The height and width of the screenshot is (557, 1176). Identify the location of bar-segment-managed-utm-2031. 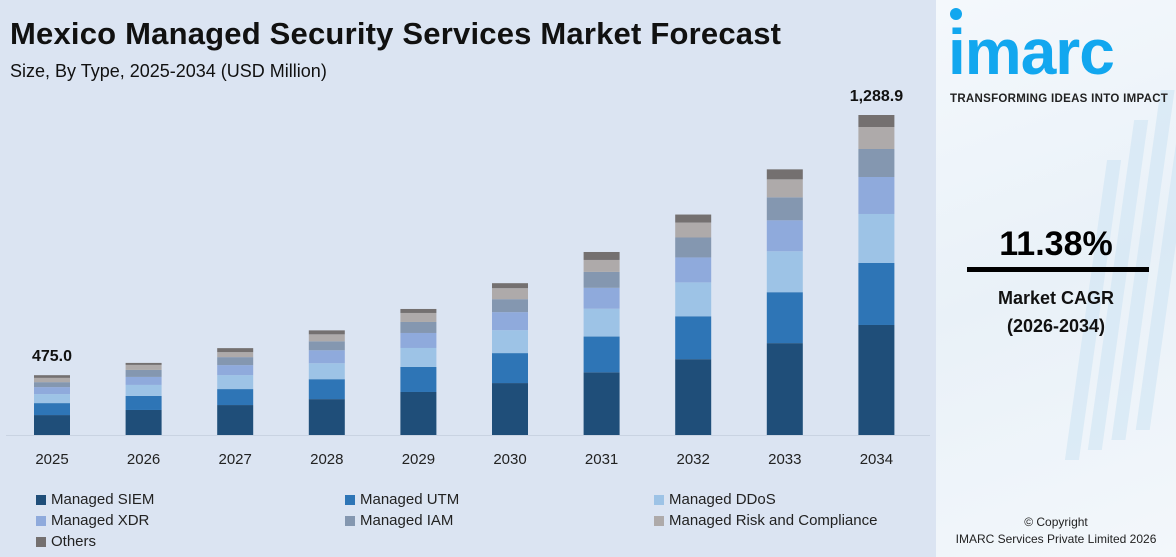
(601, 354).